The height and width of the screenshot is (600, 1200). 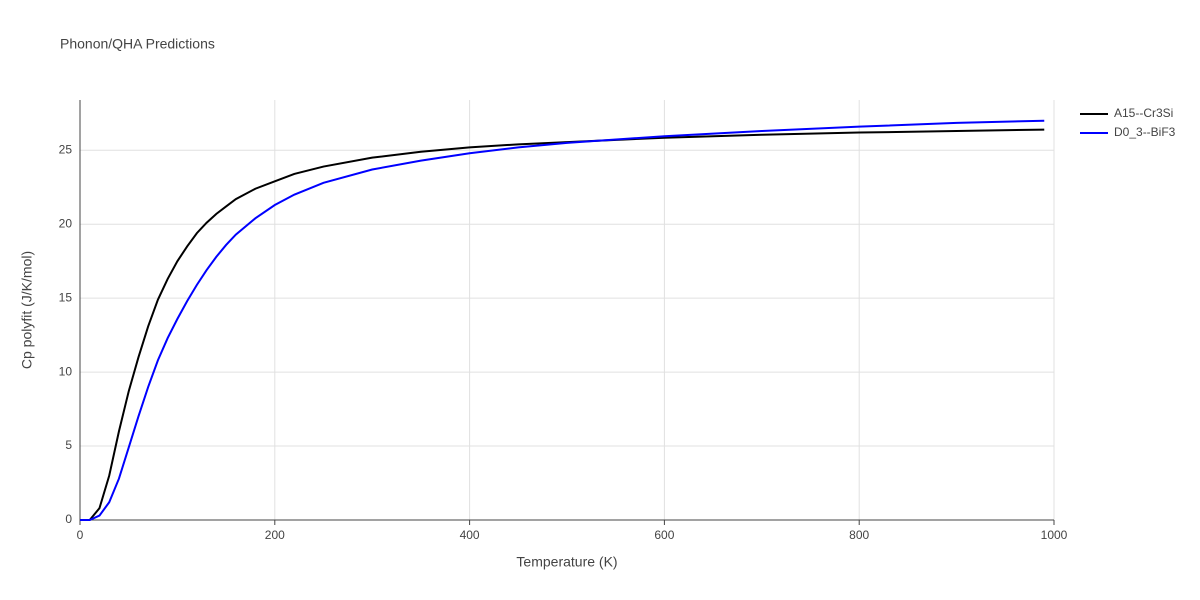 What do you see at coordinates (1145, 132) in the screenshot?
I see `legend-label: D0_3--BiF3` at bounding box center [1145, 132].